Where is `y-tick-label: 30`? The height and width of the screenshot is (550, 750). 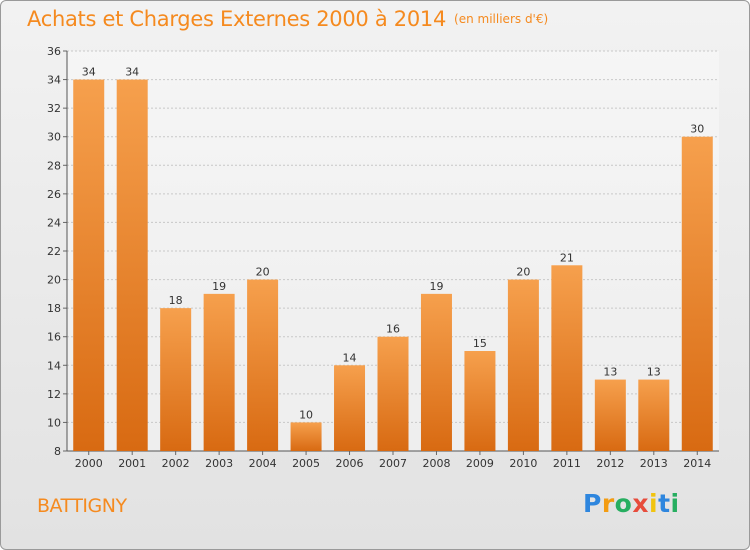 y-tick-label: 30 is located at coordinates (54, 137).